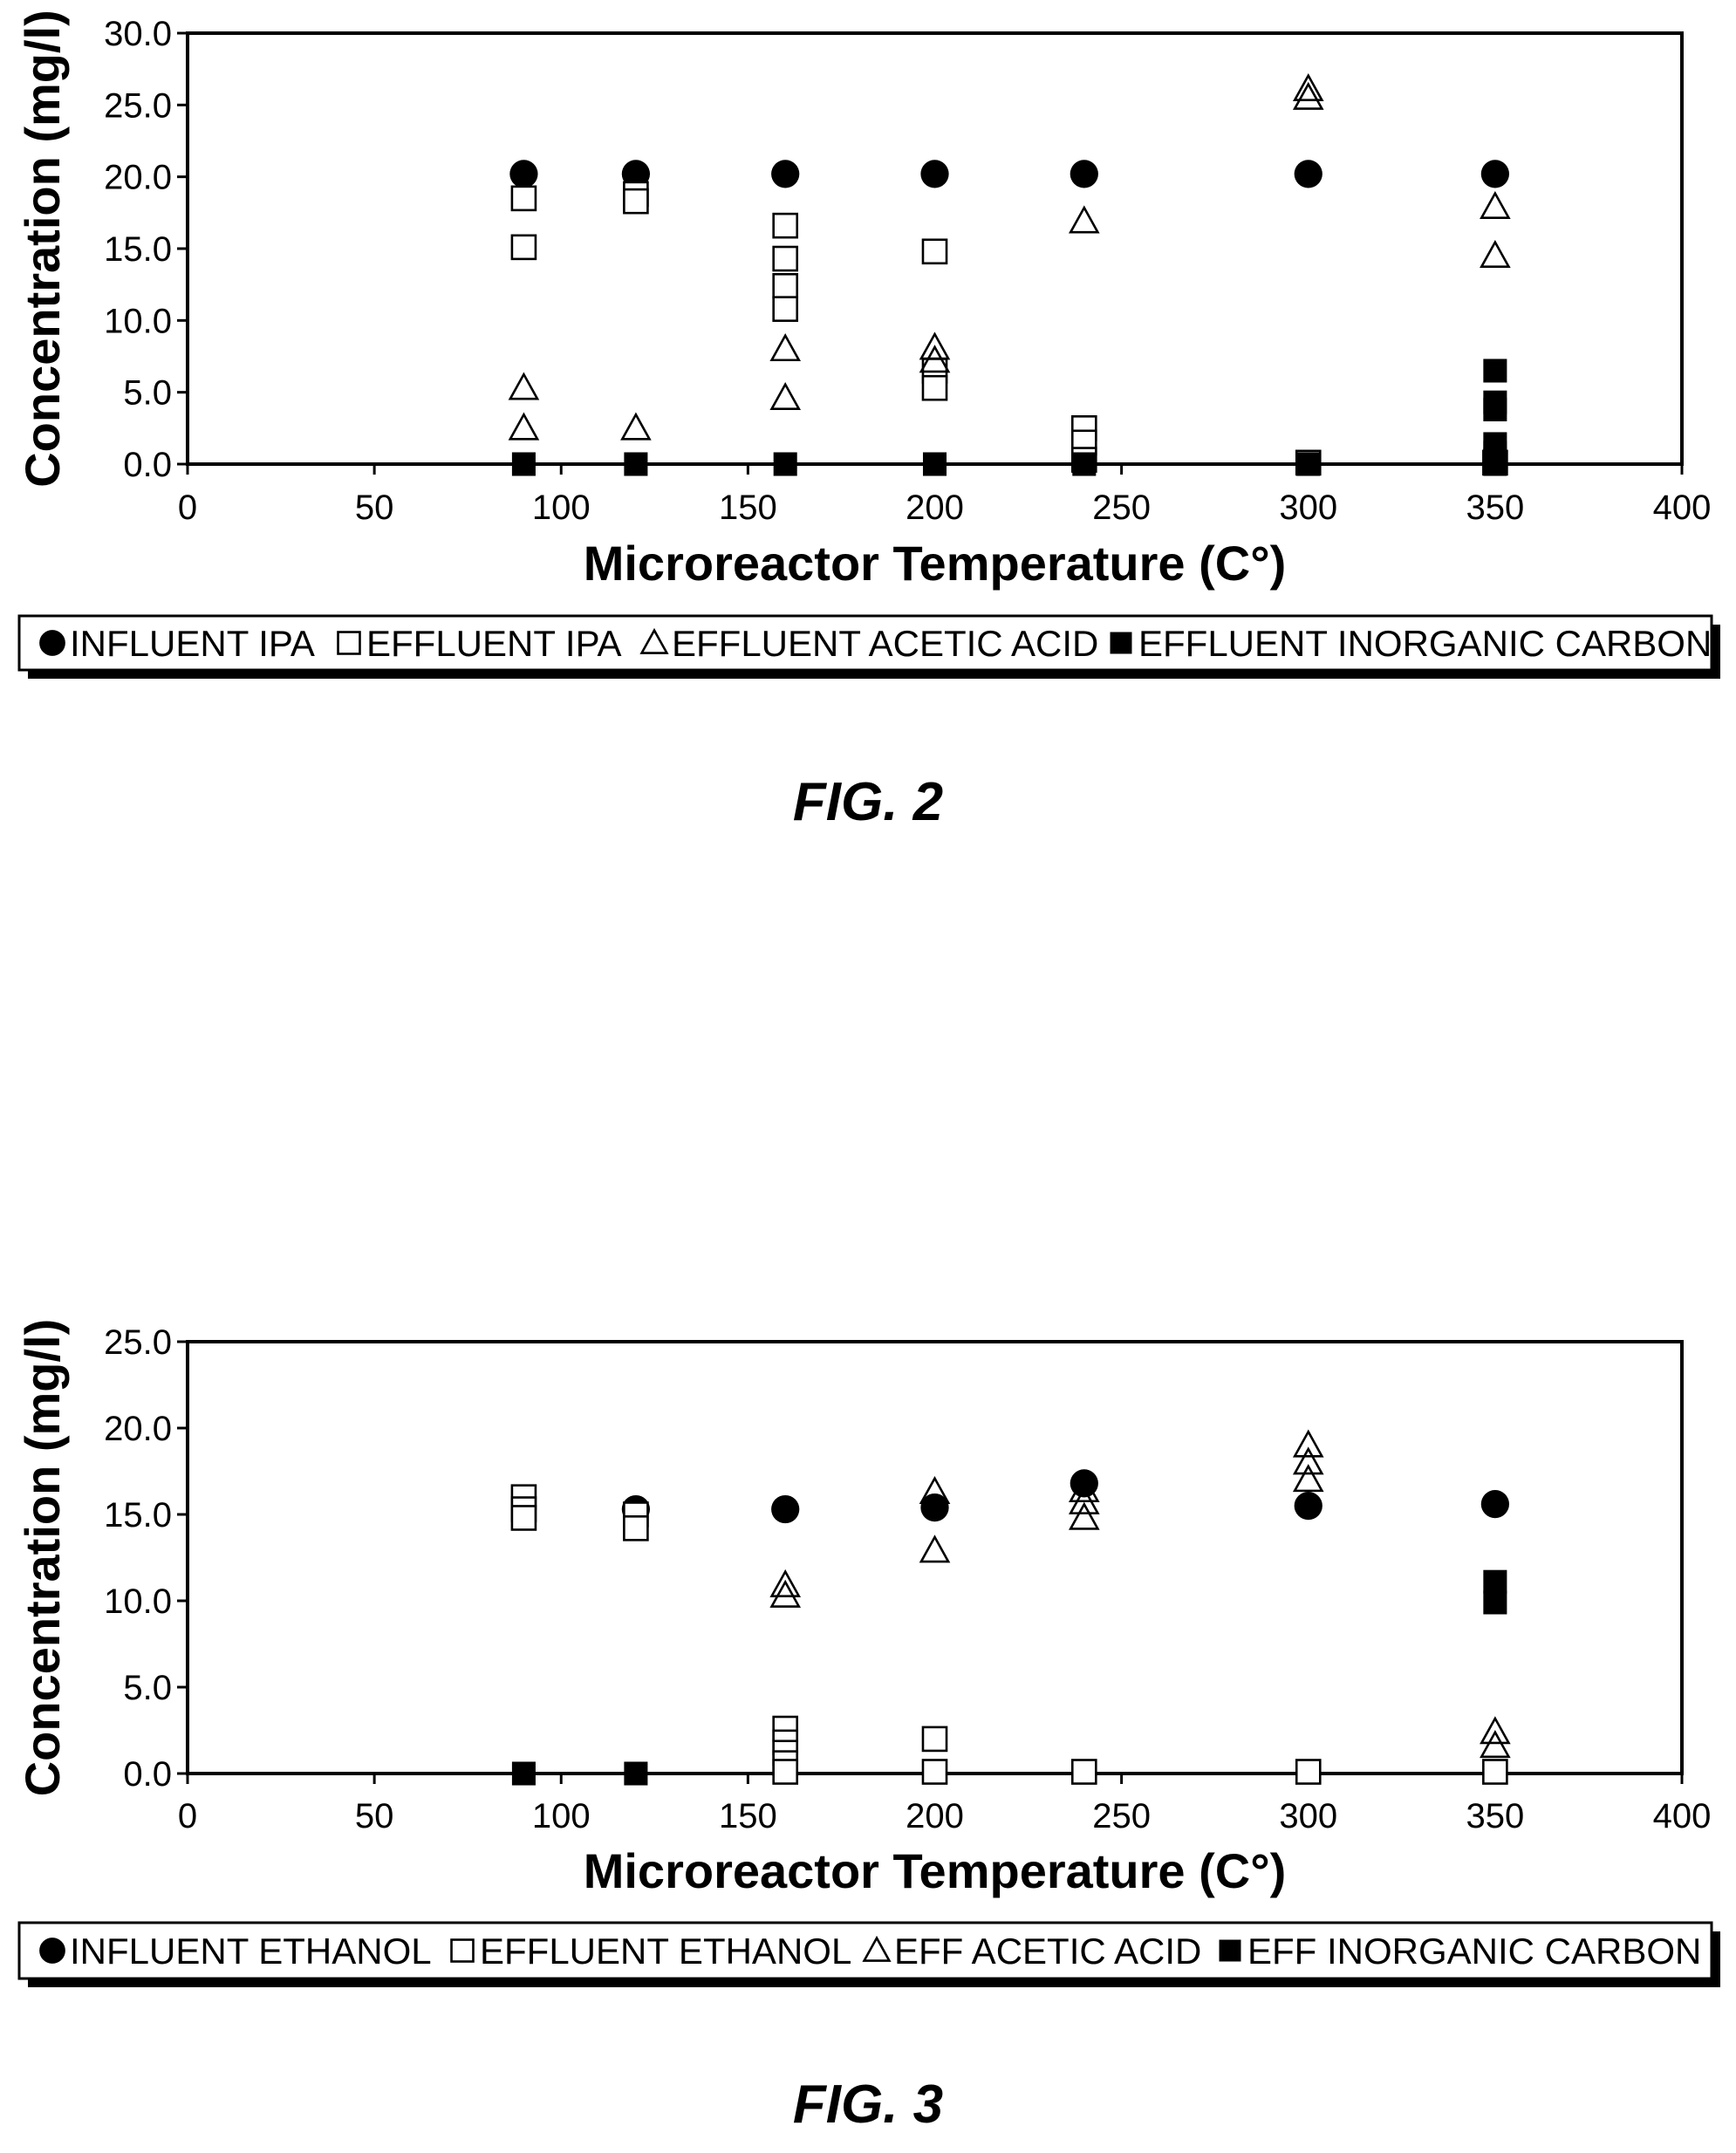 Image resolution: width=1736 pixels, height=2153 pixels. I want to click on y-tick-label: 0.0, so click(147, 1775).